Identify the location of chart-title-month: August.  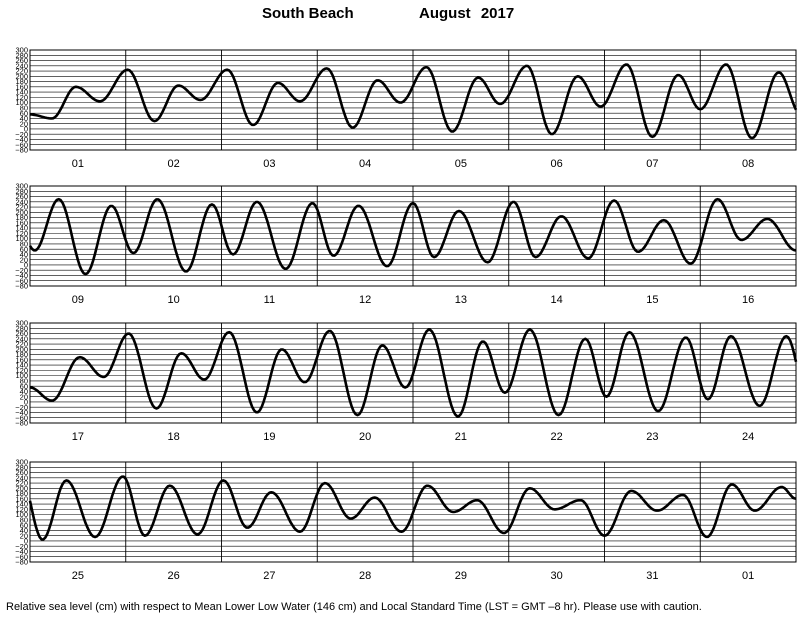
(445, 13).